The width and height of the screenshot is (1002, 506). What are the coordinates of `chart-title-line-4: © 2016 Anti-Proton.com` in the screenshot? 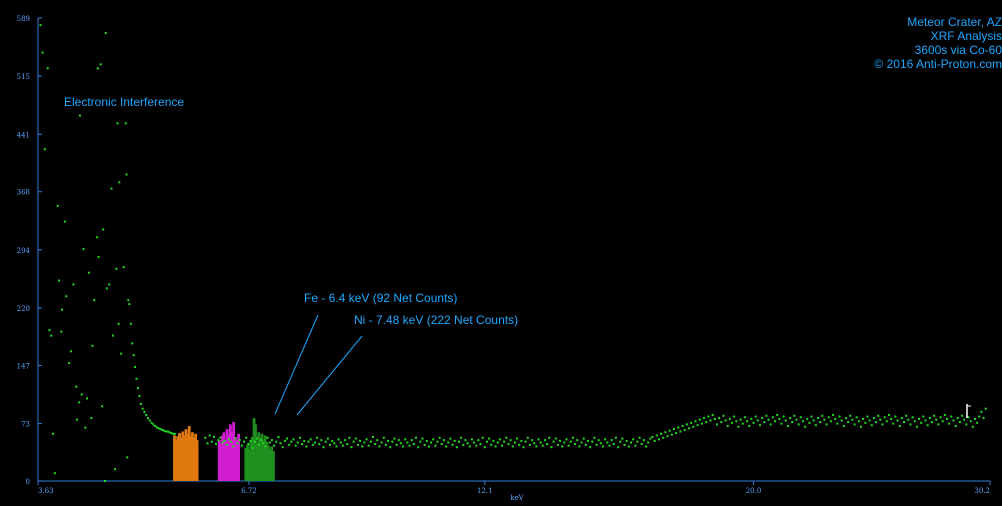 It's located at (938, 64).